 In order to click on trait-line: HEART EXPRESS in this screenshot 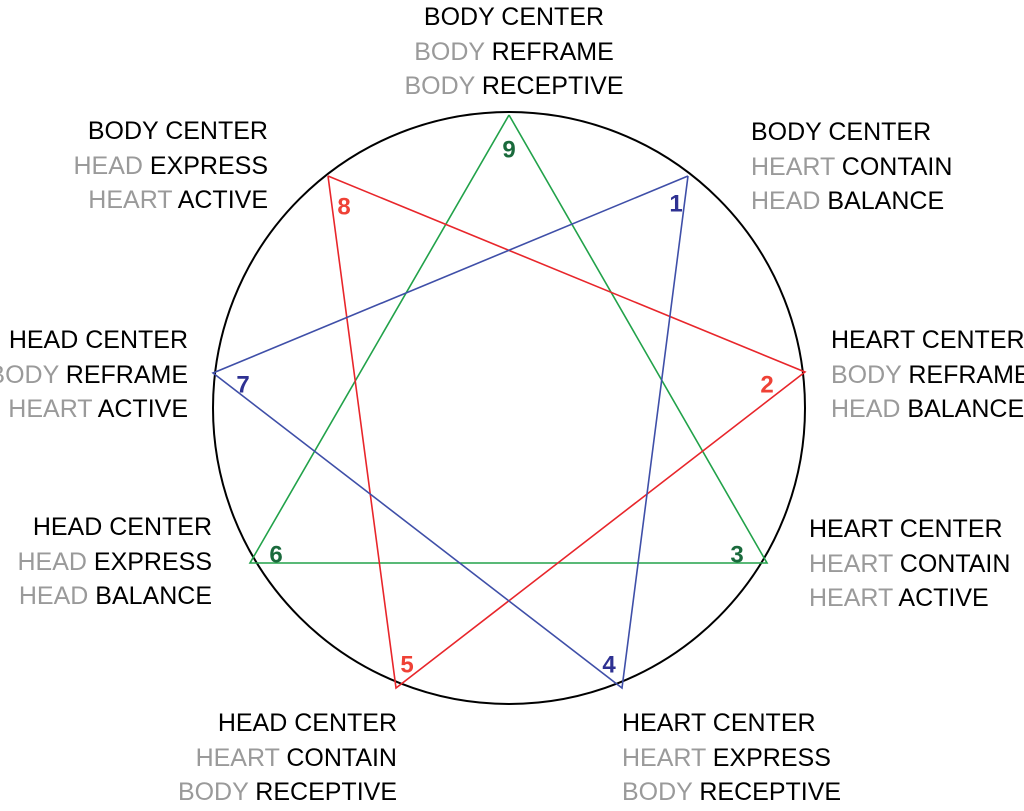, I will do `click(731, 758)`.